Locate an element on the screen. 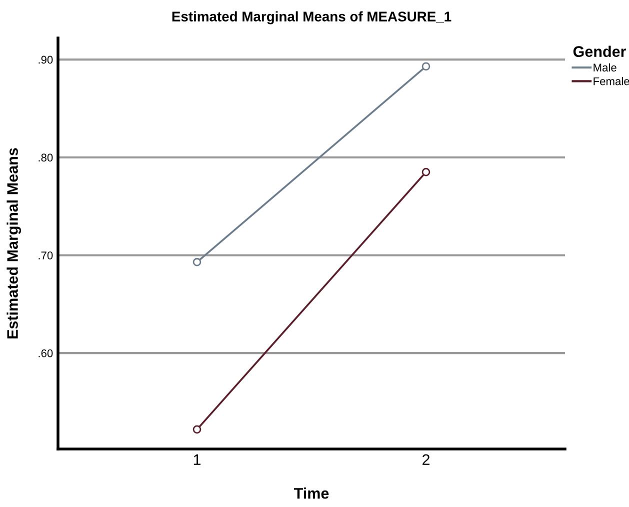  x-axis-title: Time is located at coordinates (311, 493).